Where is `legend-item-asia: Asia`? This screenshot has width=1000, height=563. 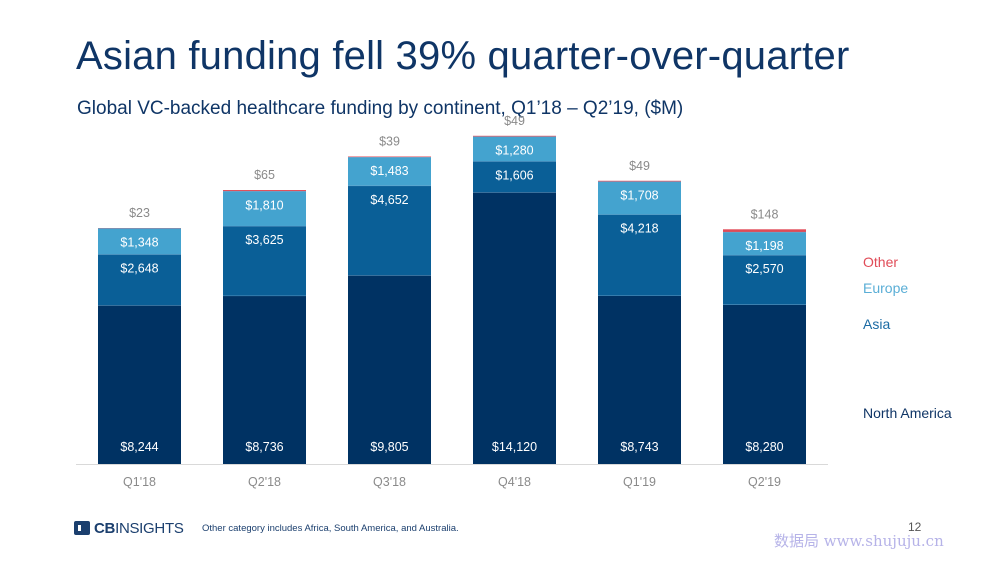 legend-item-asia: Asia is located at coordinates (877, 324).